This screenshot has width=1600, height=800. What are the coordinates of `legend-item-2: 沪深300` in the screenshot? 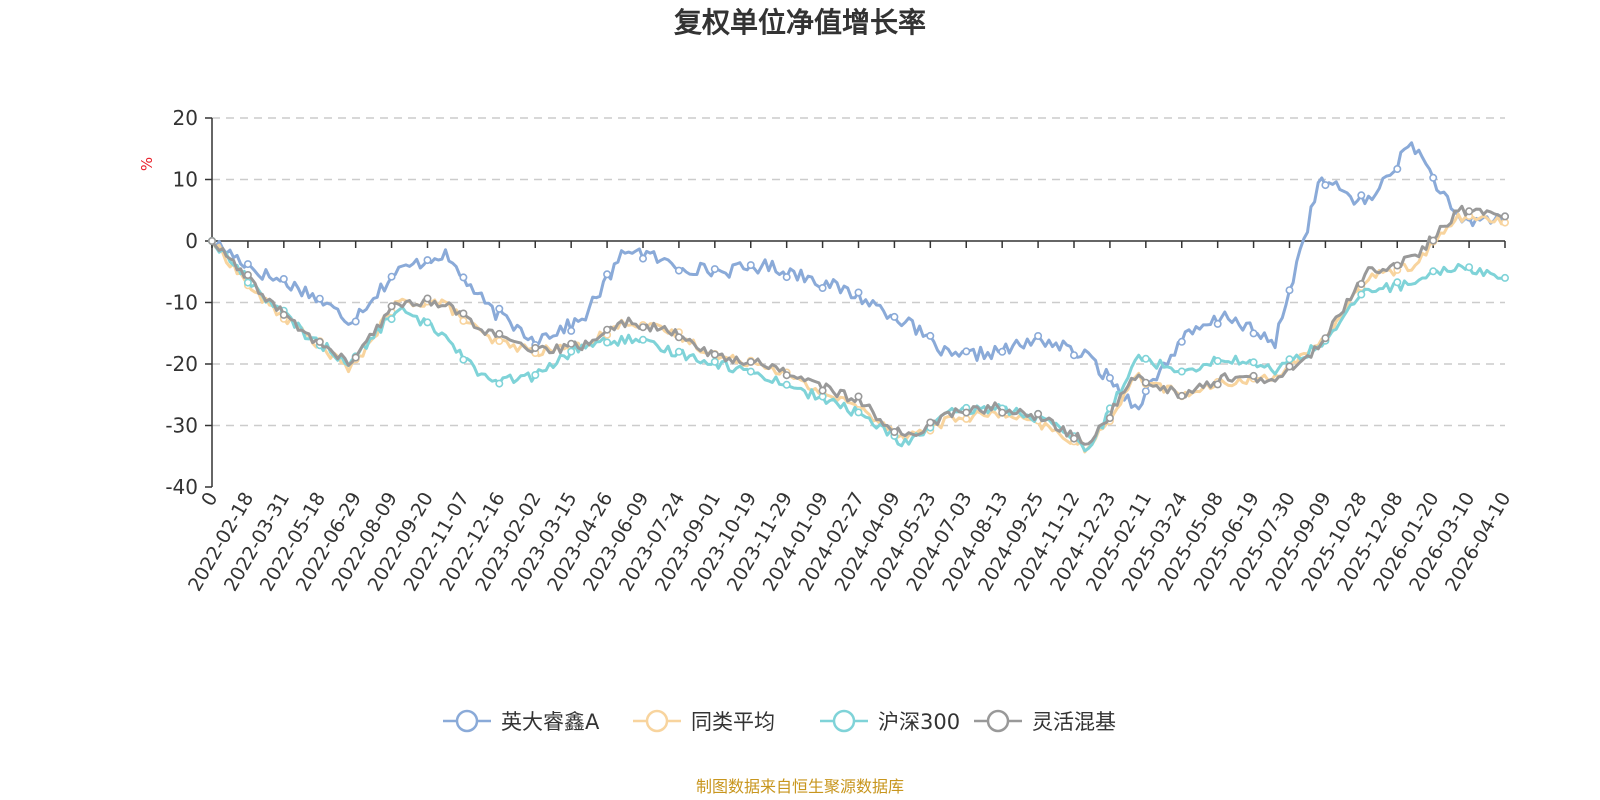 It's located at (890, 721).